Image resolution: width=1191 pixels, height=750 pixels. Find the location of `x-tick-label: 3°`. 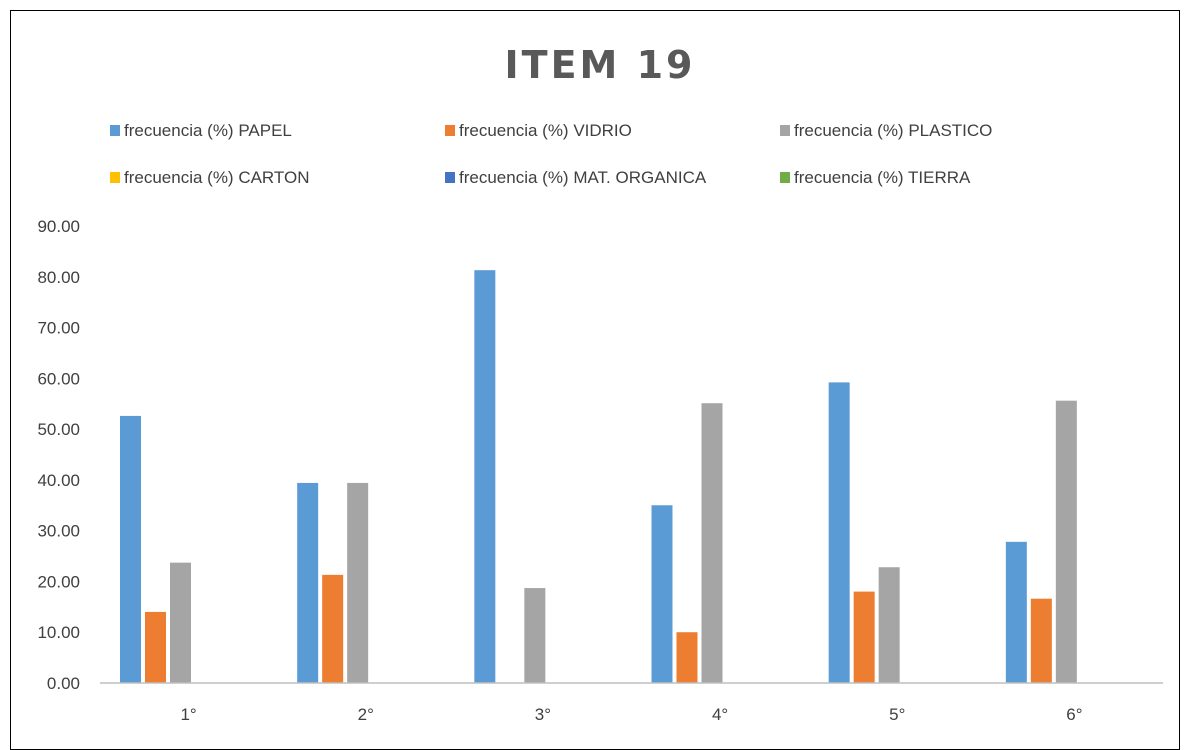

x-tick-label: 3° is located at coordinates (543, 714).